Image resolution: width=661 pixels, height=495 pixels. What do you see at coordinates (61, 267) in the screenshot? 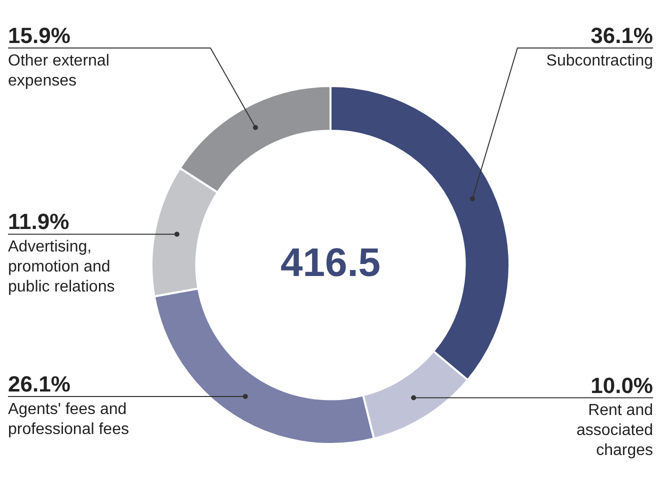
I see `slice-label: Advertising, promotion and public relations` at bounding box center [61, 267].